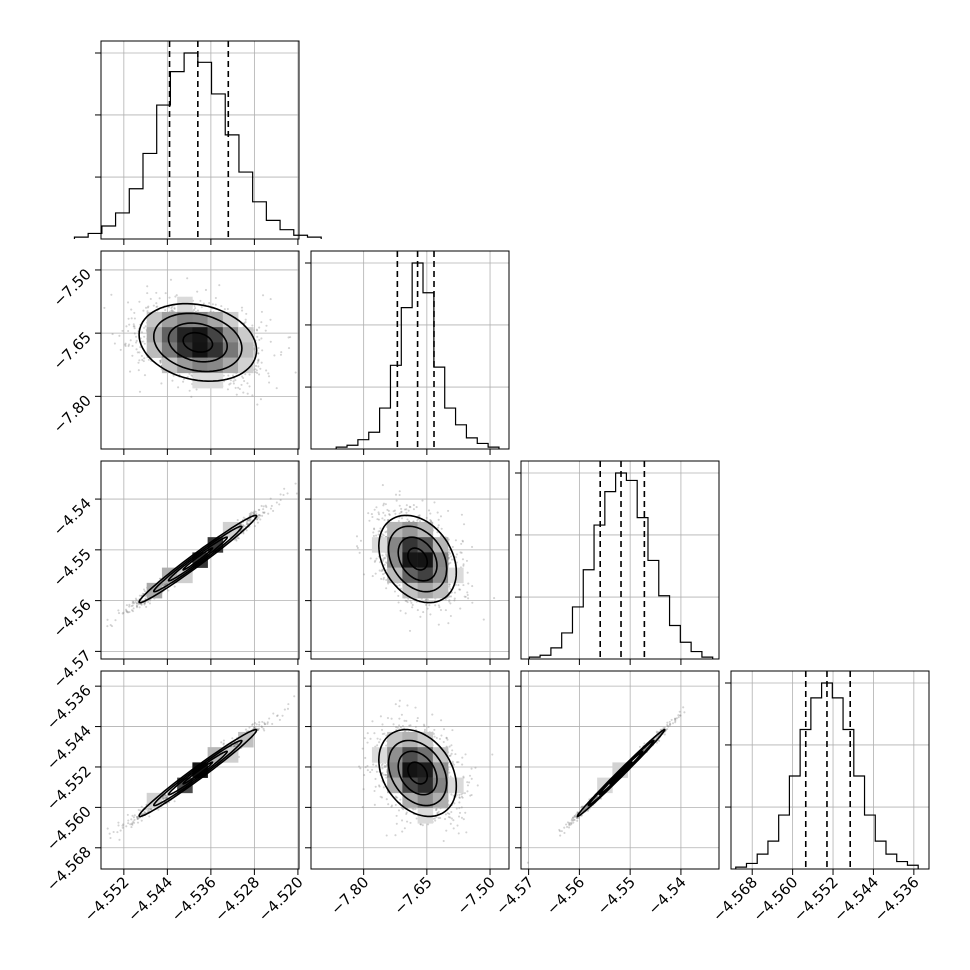 The width and height of the screenshot is (970, 970). Describe the element at coordinates (667, 895) in the screenshot. I see `x-tick-label: −4.54` at that location.